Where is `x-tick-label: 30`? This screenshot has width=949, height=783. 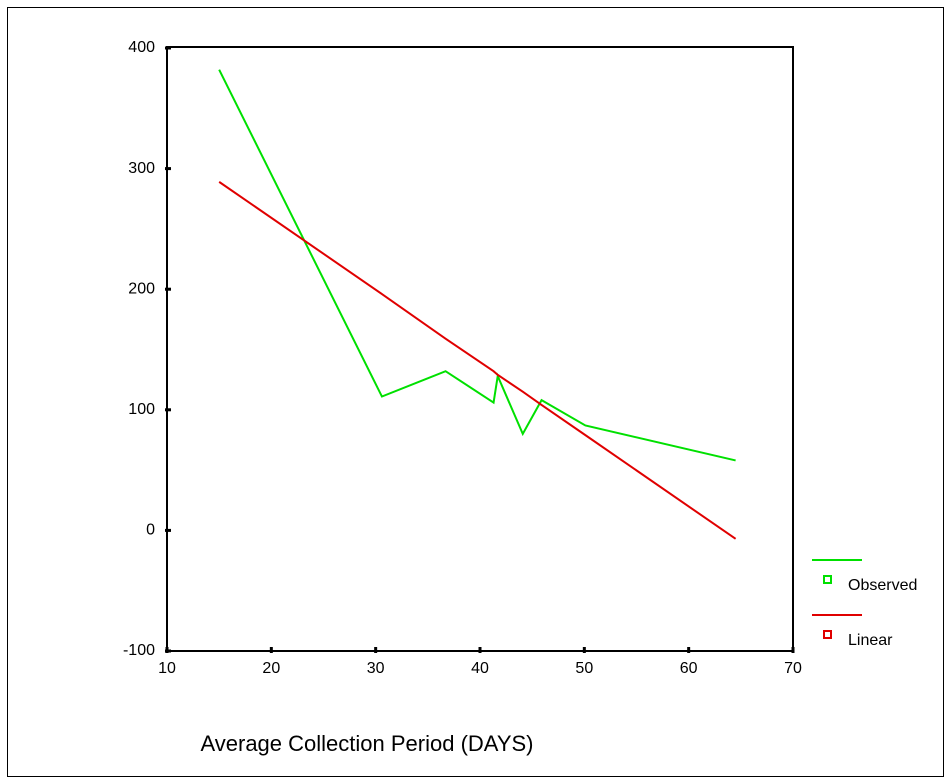
x-tick-label: 30 is located at coordinates (376, 668).